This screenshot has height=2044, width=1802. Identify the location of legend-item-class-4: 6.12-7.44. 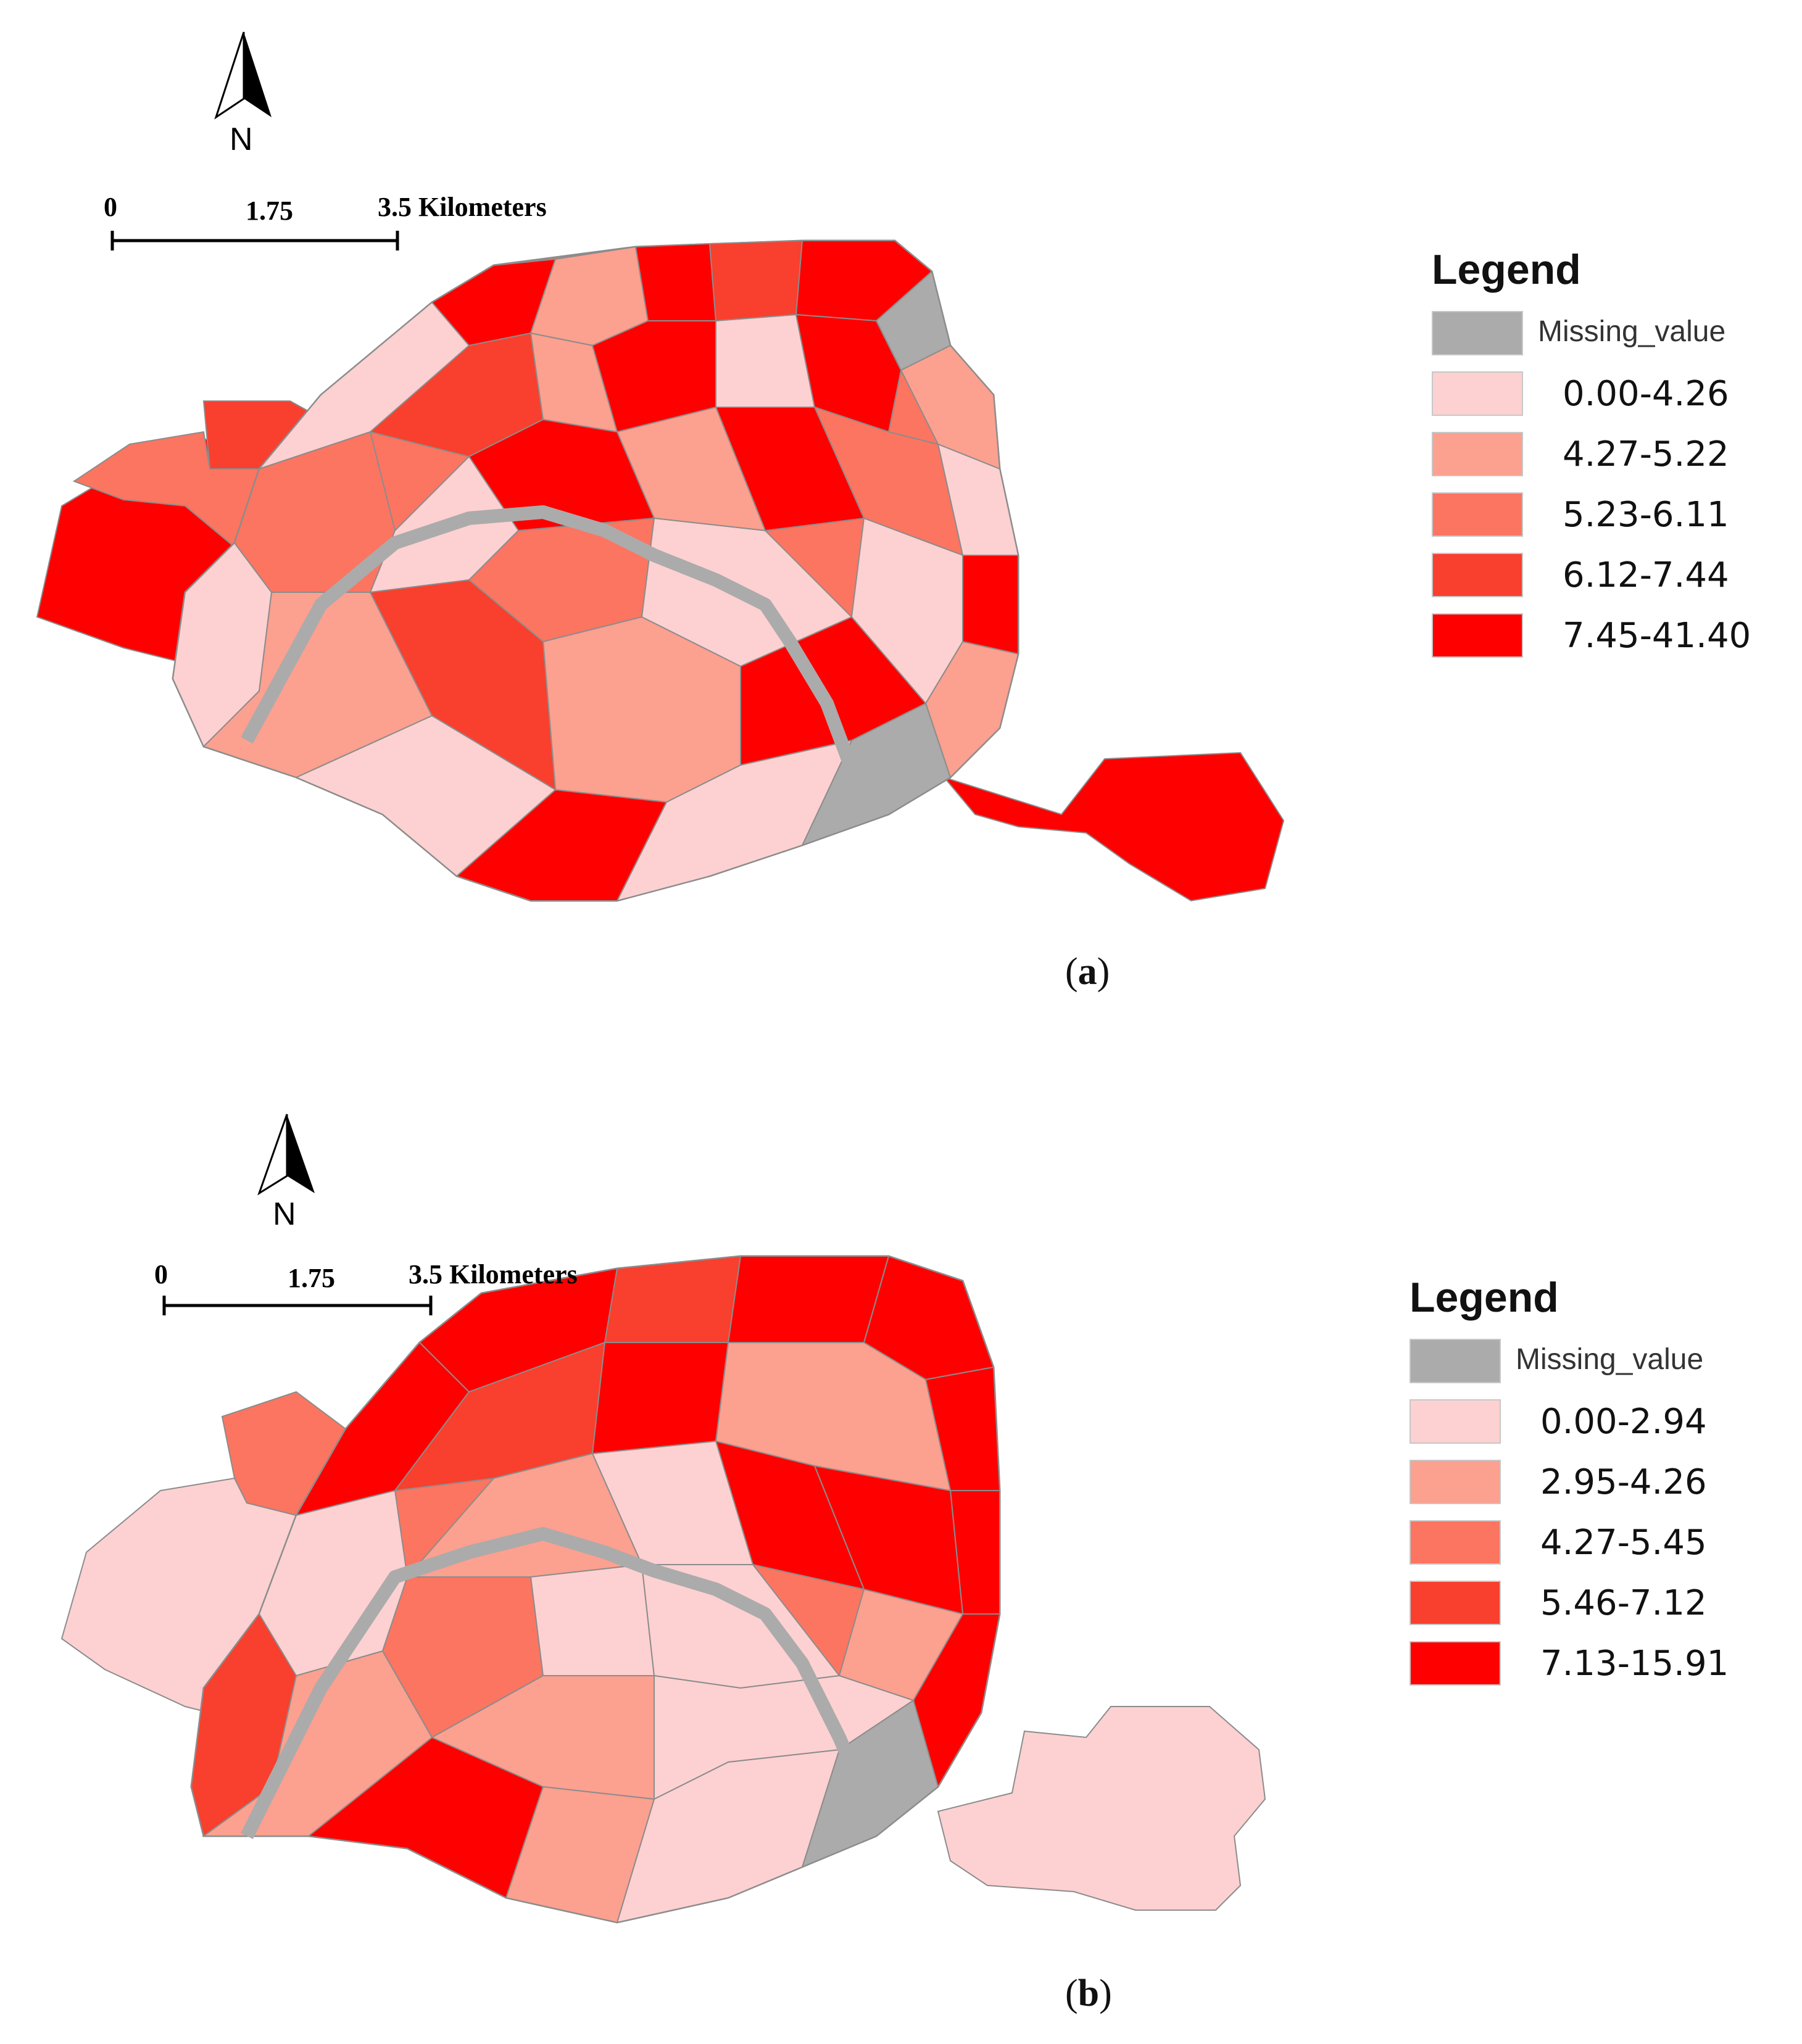
(1581, 583).